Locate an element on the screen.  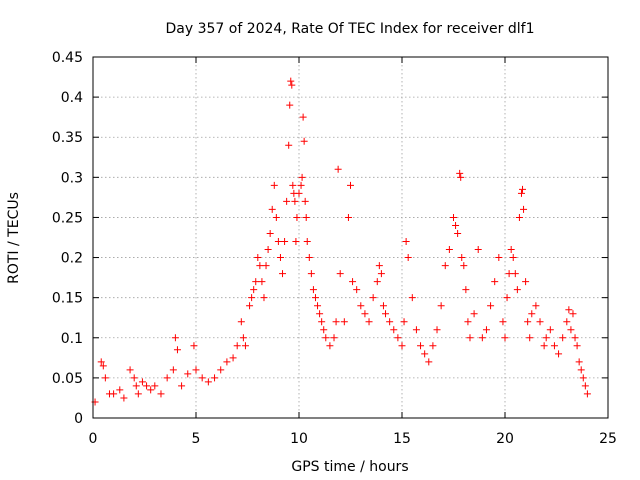
x-tick-label: 25 is located at coordinates (608, 439).